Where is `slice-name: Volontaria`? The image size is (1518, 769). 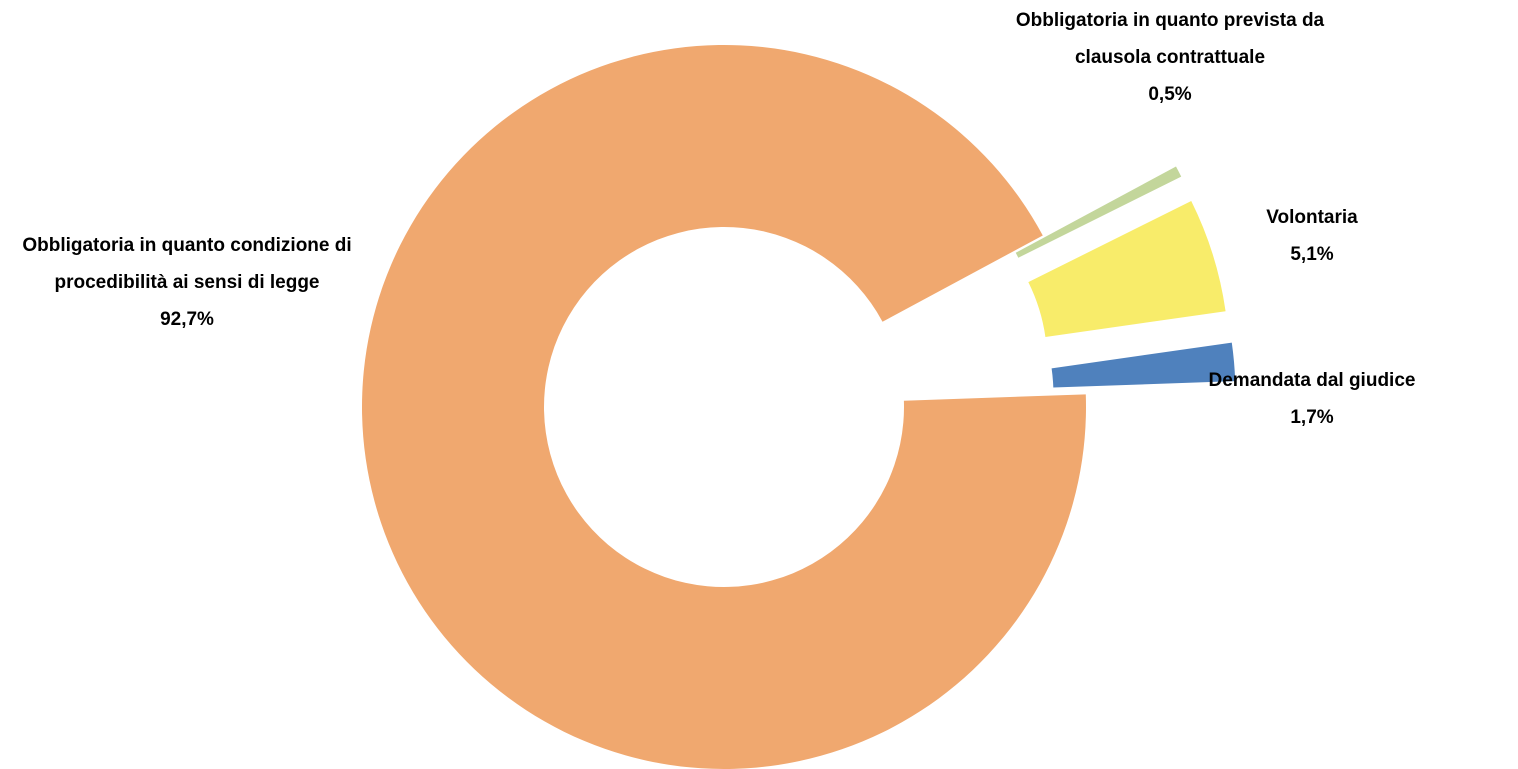
slice-name: Volontaria is located at coordinates (1312, 217).